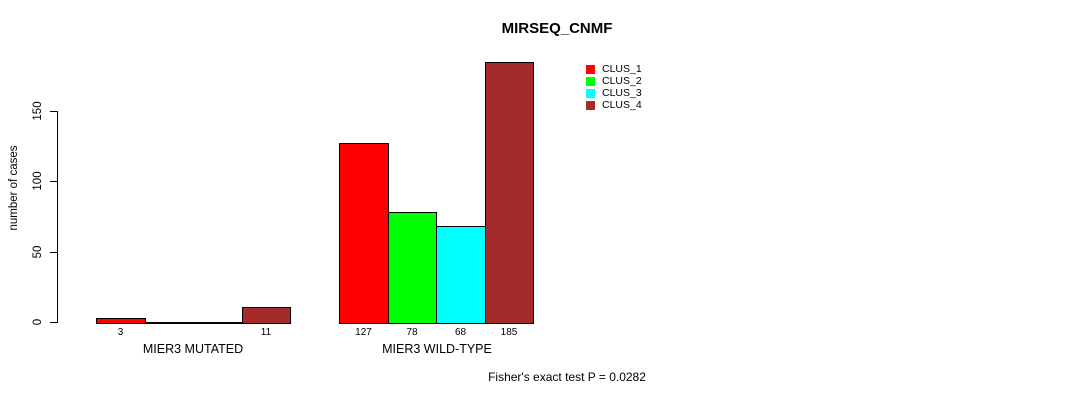  Describe the element at coordinates (364, 233) in the screenshot. I see `bar-clus_1-group2` at that location.